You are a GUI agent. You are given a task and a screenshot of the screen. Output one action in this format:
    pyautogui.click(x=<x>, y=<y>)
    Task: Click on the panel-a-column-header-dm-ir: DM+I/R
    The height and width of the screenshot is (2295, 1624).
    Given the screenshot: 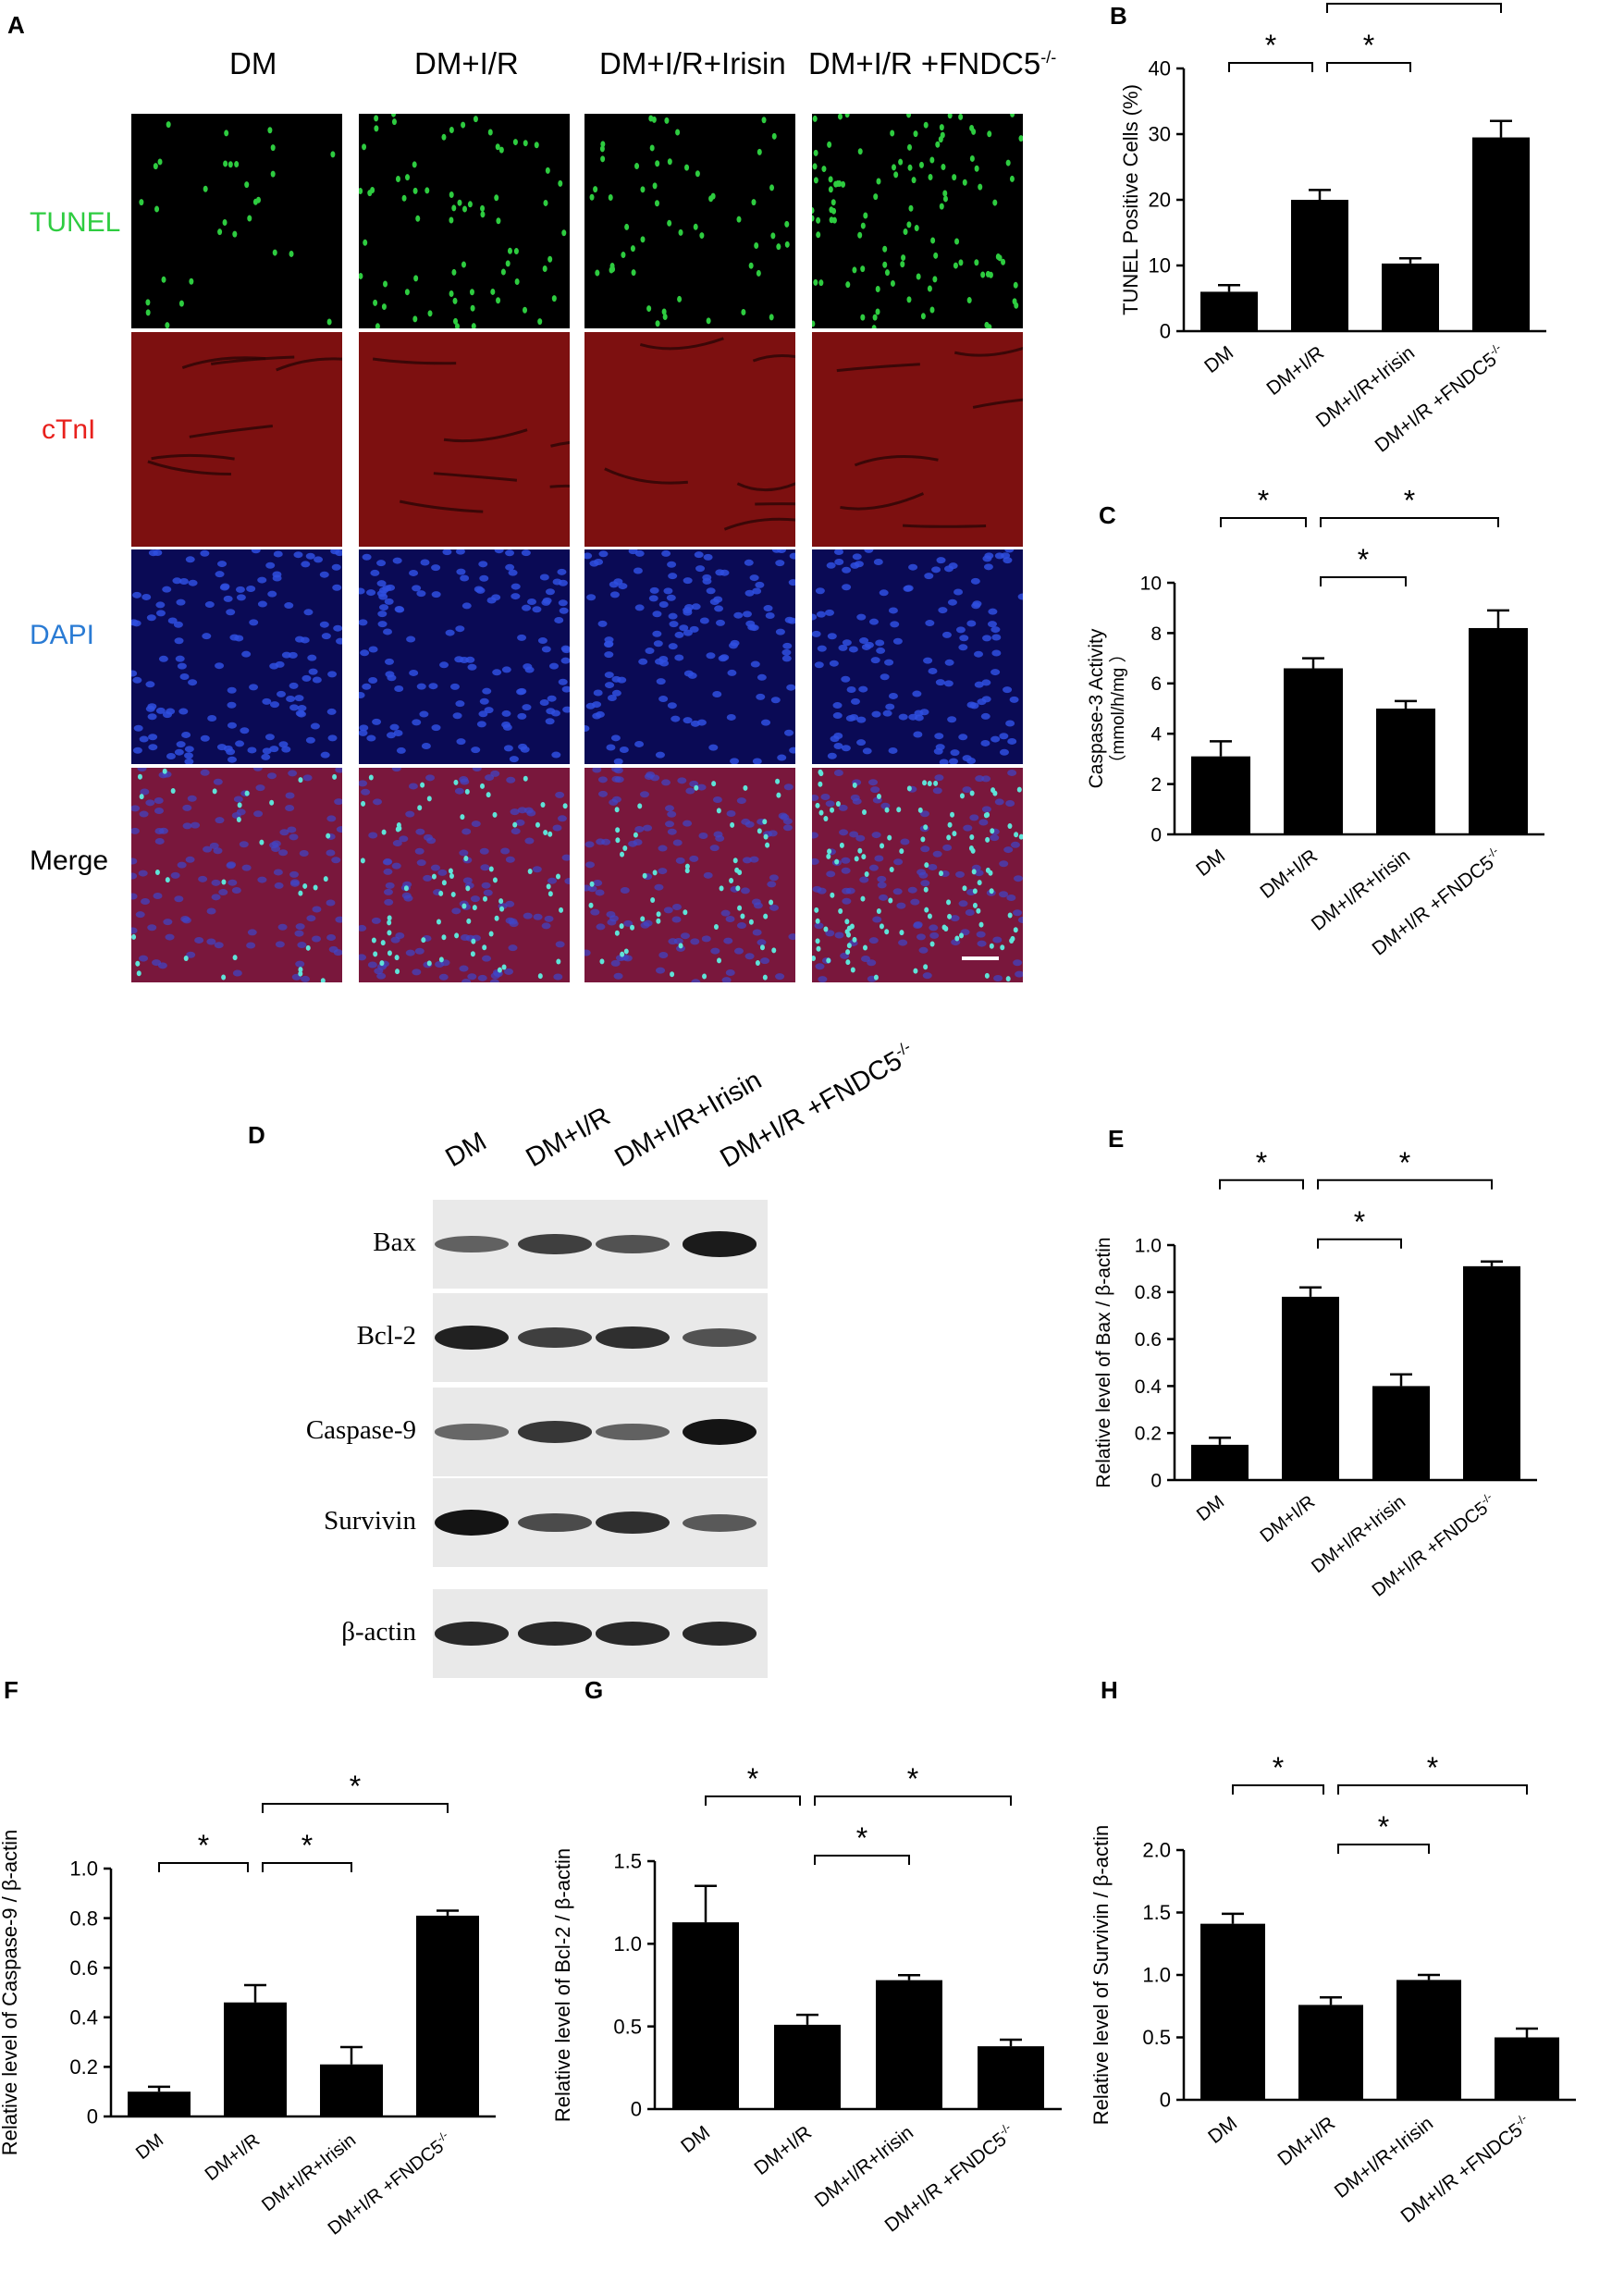 What is the action you would take?
    pyautogui.click(x=466, y=63)
    